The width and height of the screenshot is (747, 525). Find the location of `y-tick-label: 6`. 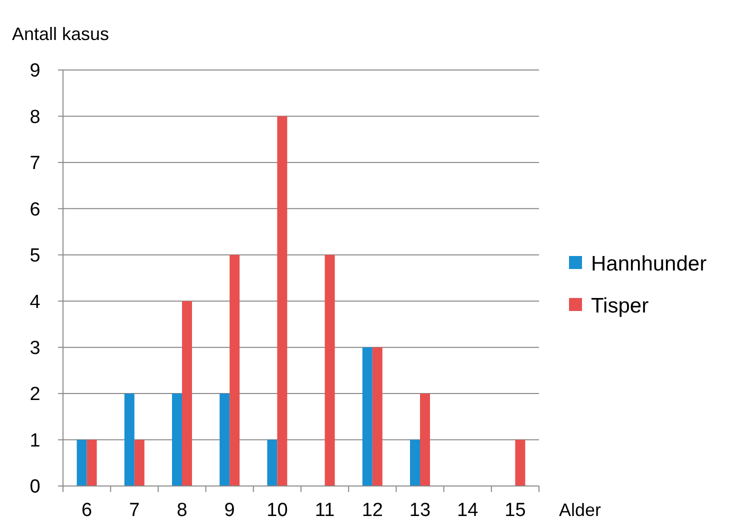

y-tick-label: 6 is located at coordinates (35, 209).